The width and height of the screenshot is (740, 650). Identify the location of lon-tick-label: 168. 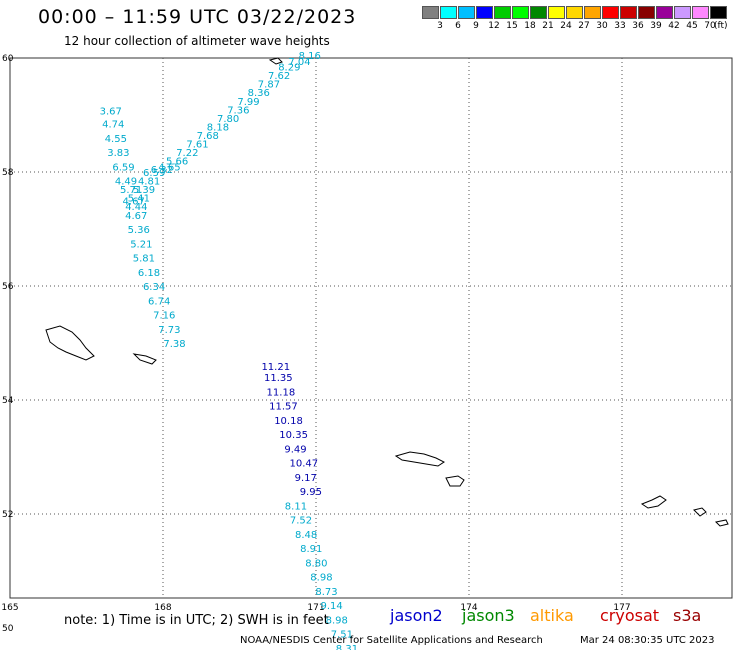
(162, 608).